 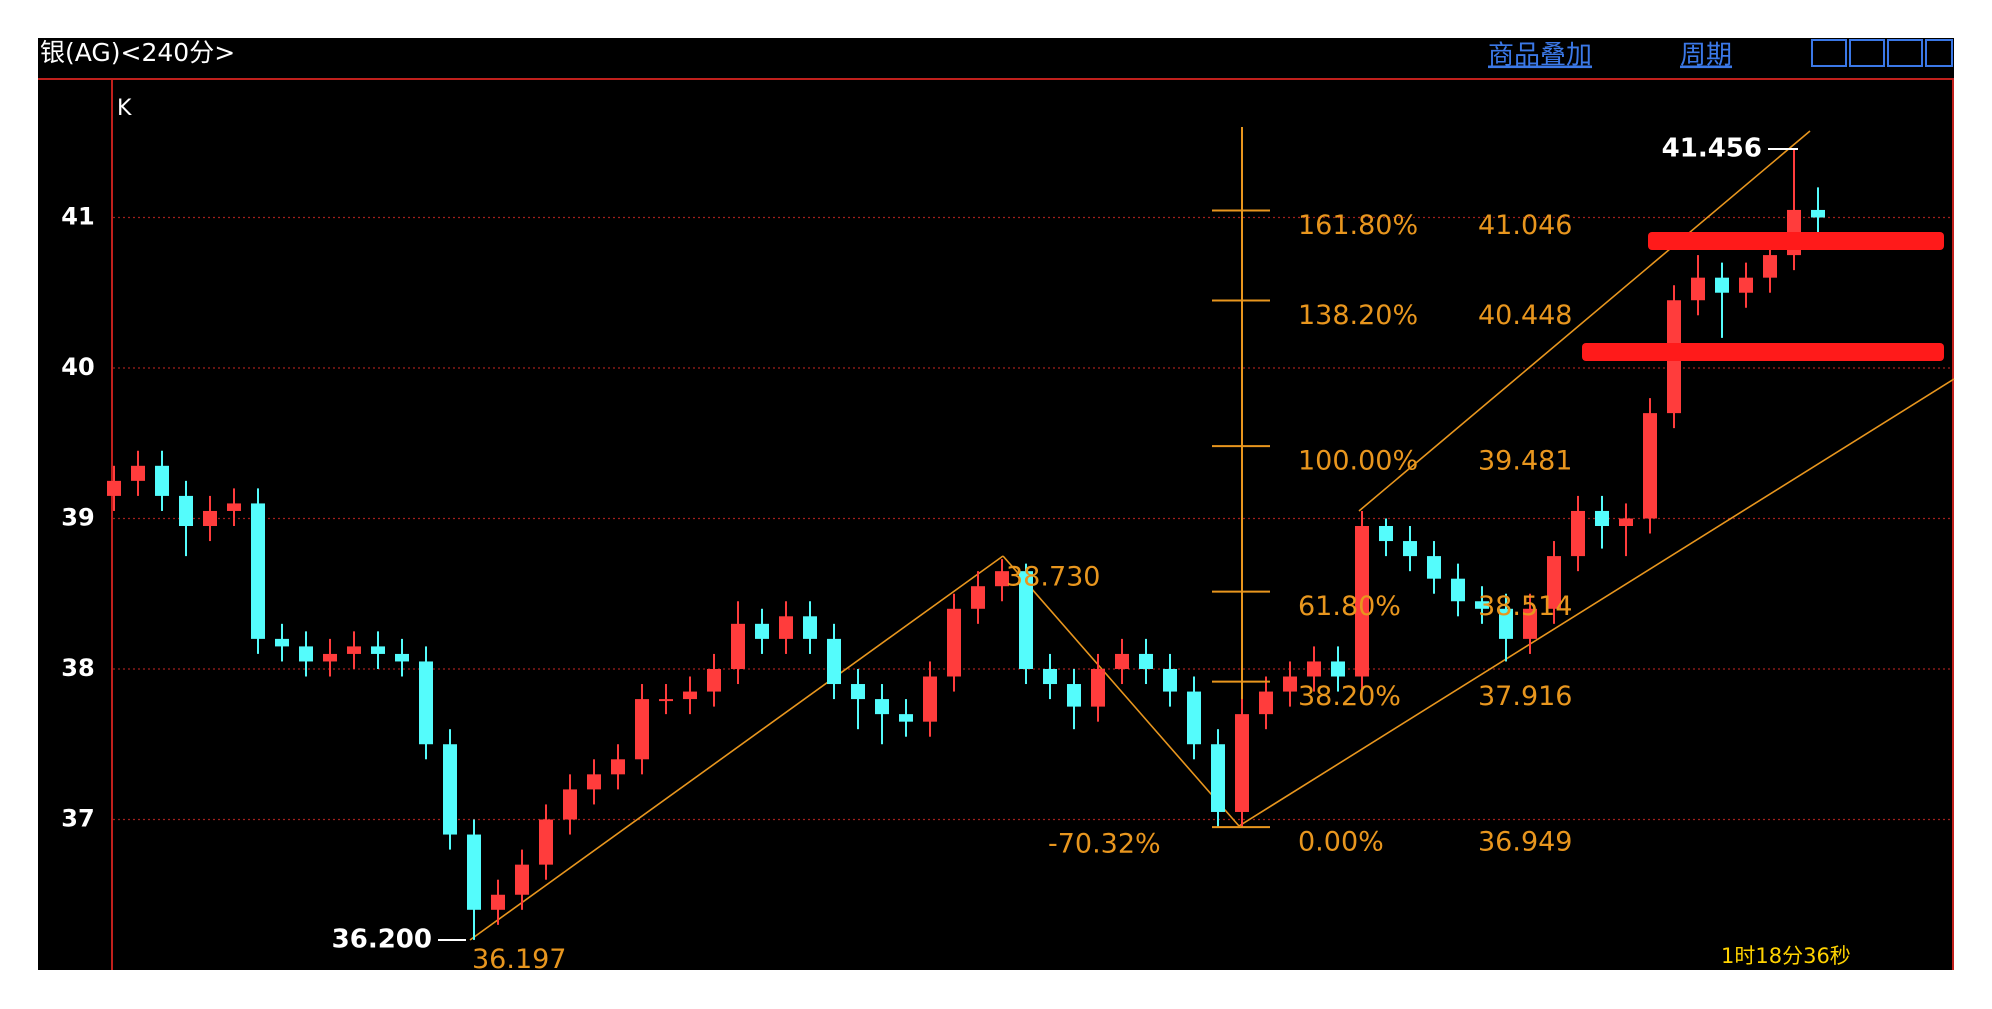 What do you see at coordinates (1786, 956) in the screenshot?
I see `timer: 1时18分36秒` at bounding box center [1786, 956].